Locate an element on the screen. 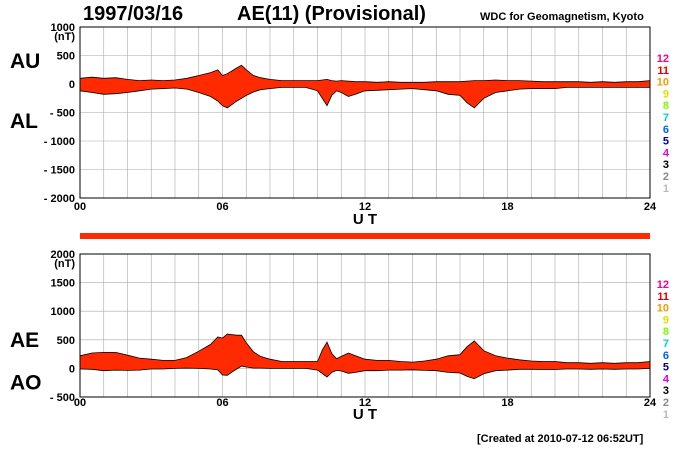  panel-2-y-tick-label: 500 is located at coordinates (66, 341).